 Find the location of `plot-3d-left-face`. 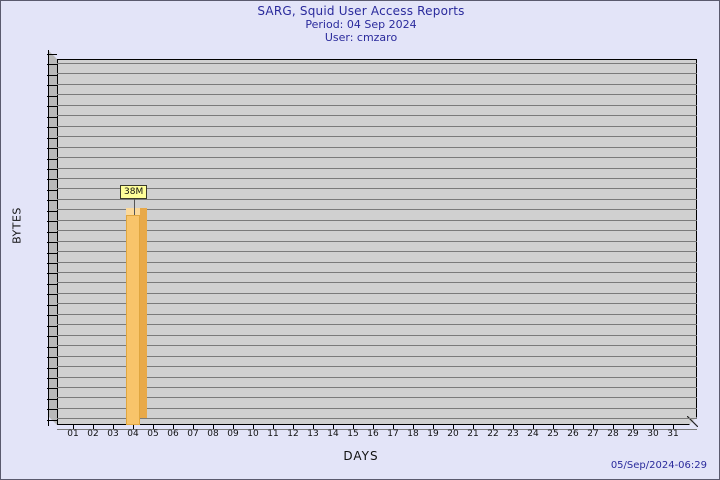

plot-3d-left-face is located at coordinates (52, 237).